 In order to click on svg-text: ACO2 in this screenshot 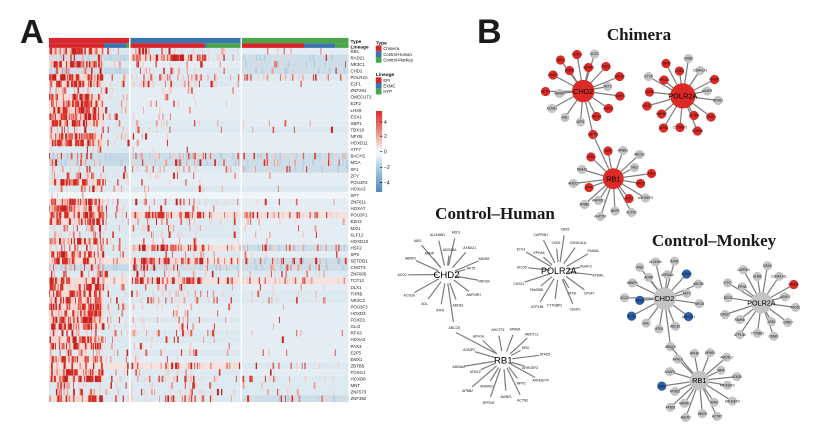, I will do `click(624, 298)`.